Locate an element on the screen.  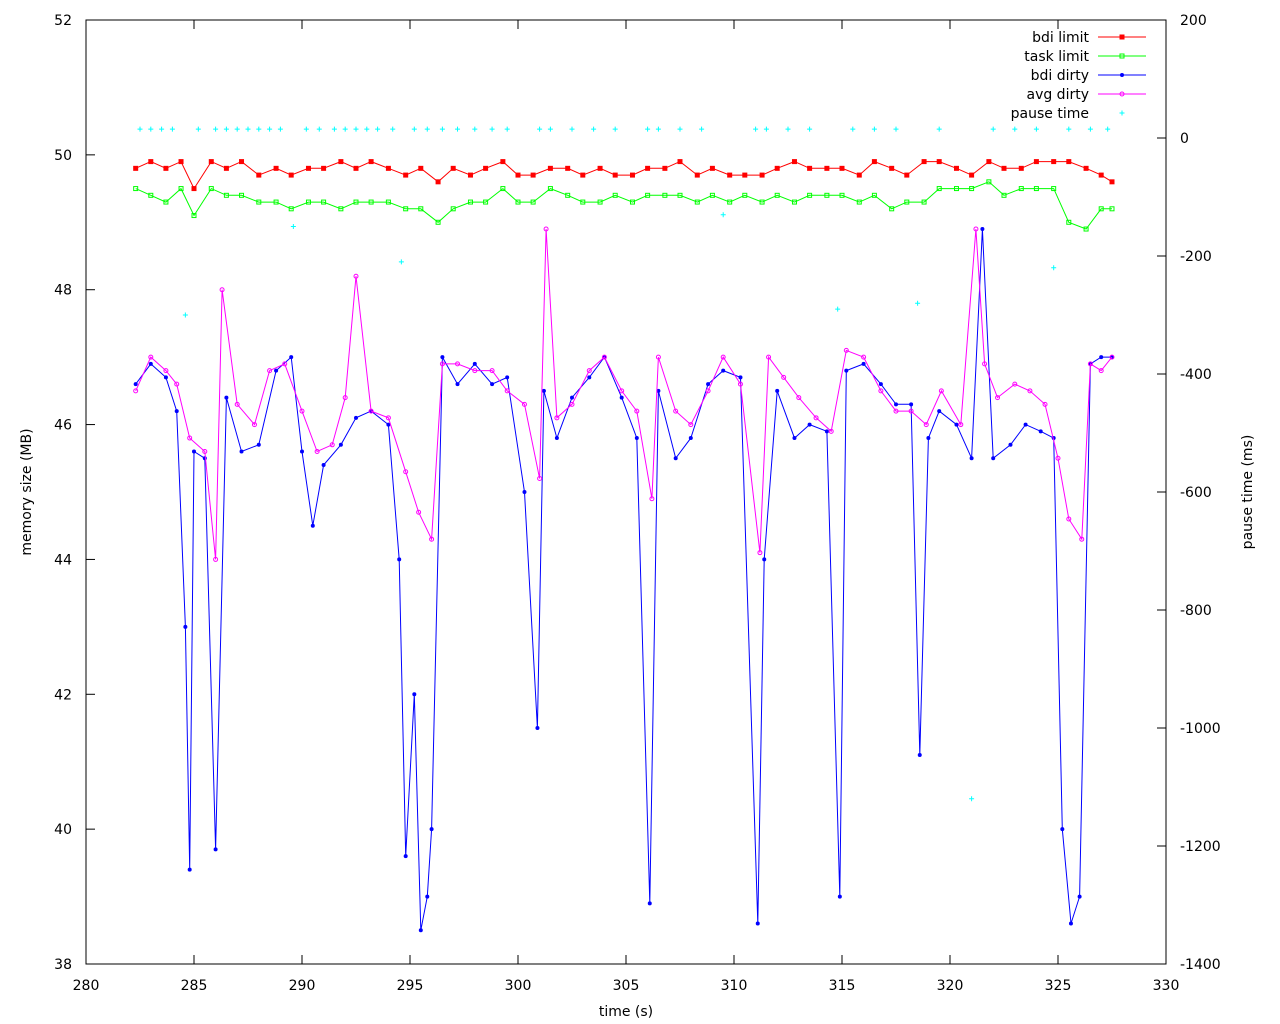
x-tick-label: 285 is located at coordinates (194, 986).